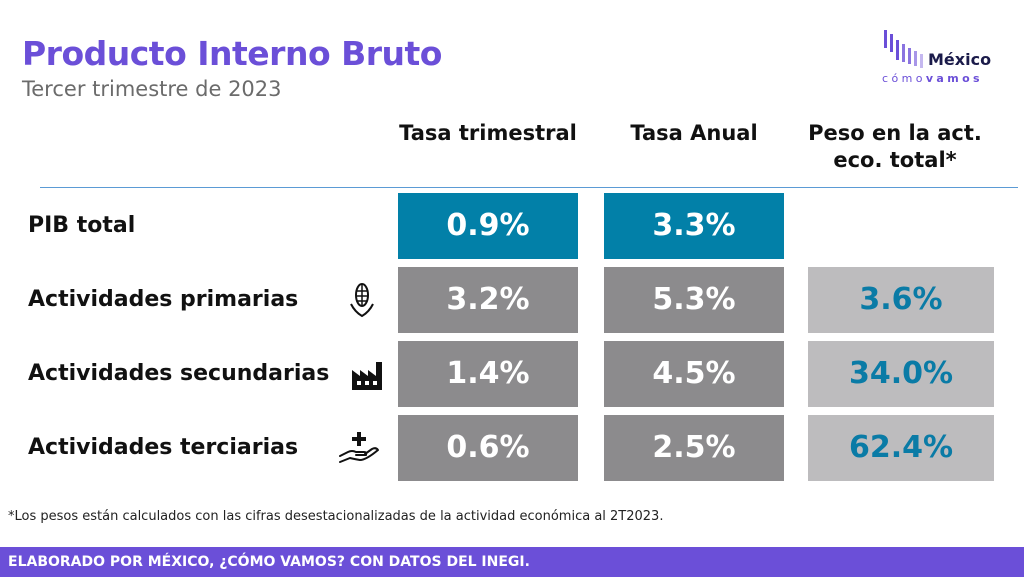 The image size is (1024, 577). I want to click on cell-secundarias-trimestral: 1.4%, so click(488, 374).